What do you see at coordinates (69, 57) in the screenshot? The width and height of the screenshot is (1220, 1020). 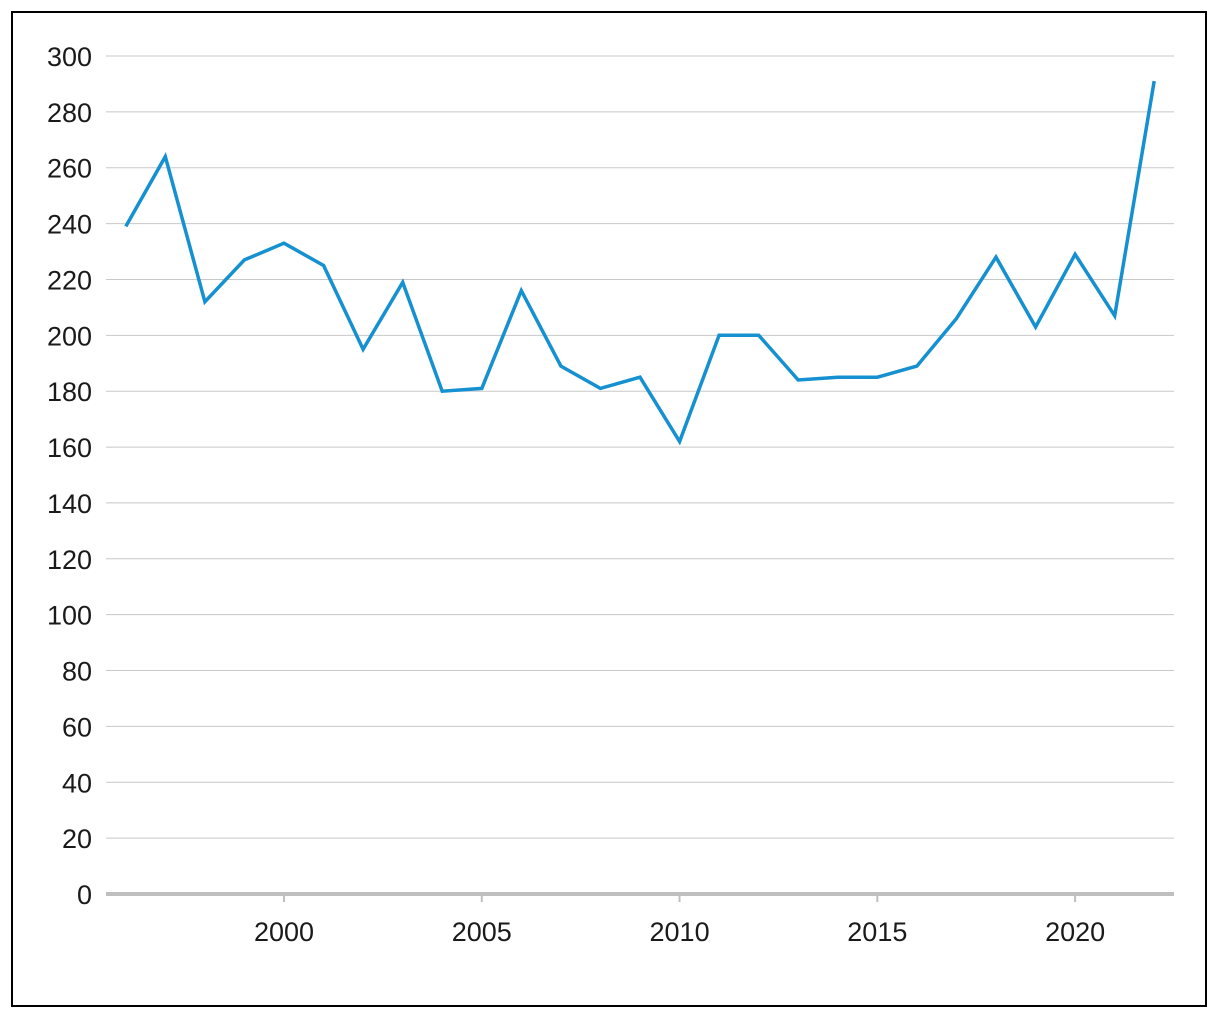 I see `y-tick-label: 300` at bounding box center [69, 57].